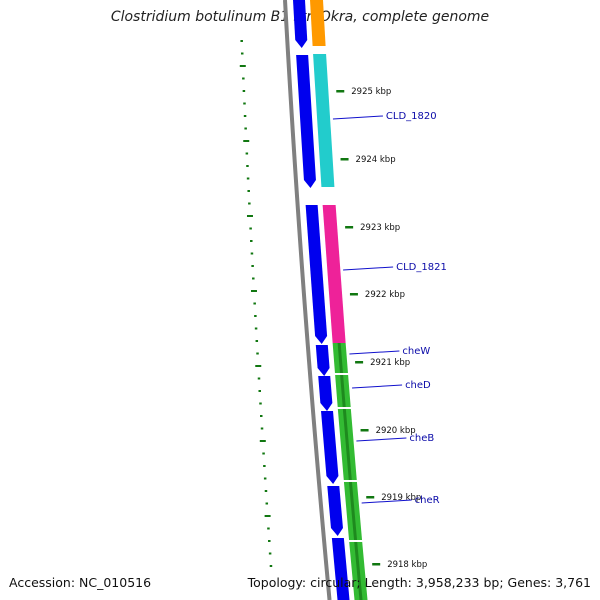 The image size is (600, 600). I want to click on kbp-tick-label: 2921 kbp, so click(390, 363).